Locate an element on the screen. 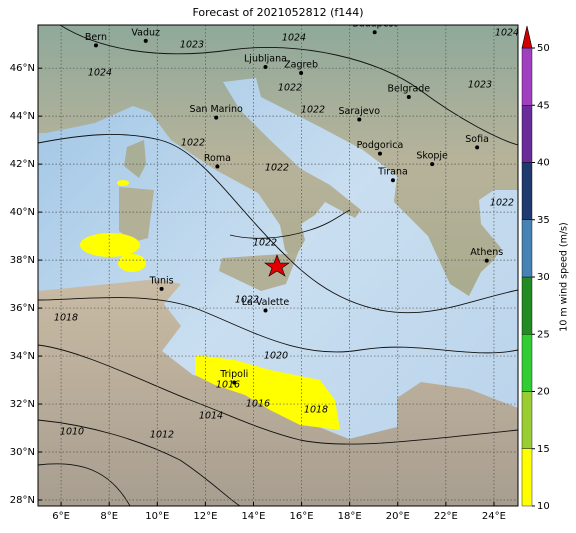 This screenshot has height=533, width=576. colorbar-tick-label: 25 is located at coordinates (543, 334).